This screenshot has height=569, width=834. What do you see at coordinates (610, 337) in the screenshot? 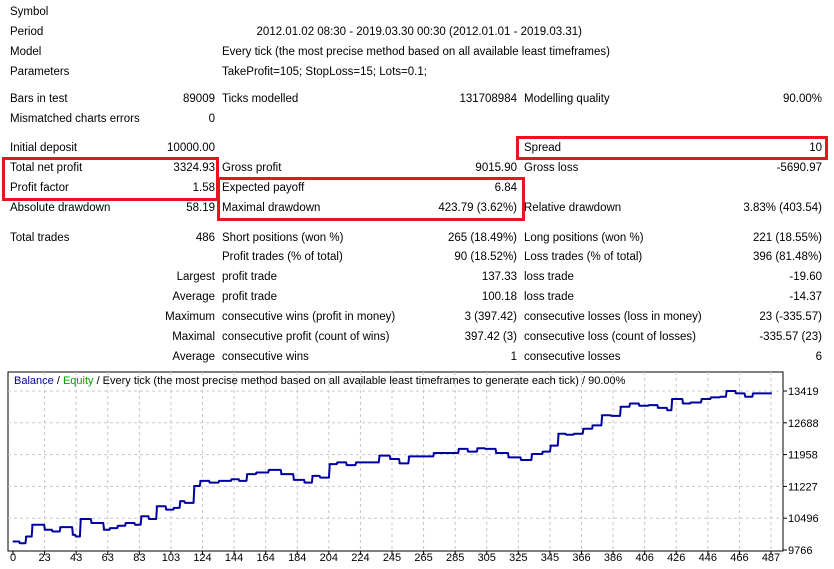
I see `stat-label: consecutive loss (count of losses)` at bounding box center [610, 337].